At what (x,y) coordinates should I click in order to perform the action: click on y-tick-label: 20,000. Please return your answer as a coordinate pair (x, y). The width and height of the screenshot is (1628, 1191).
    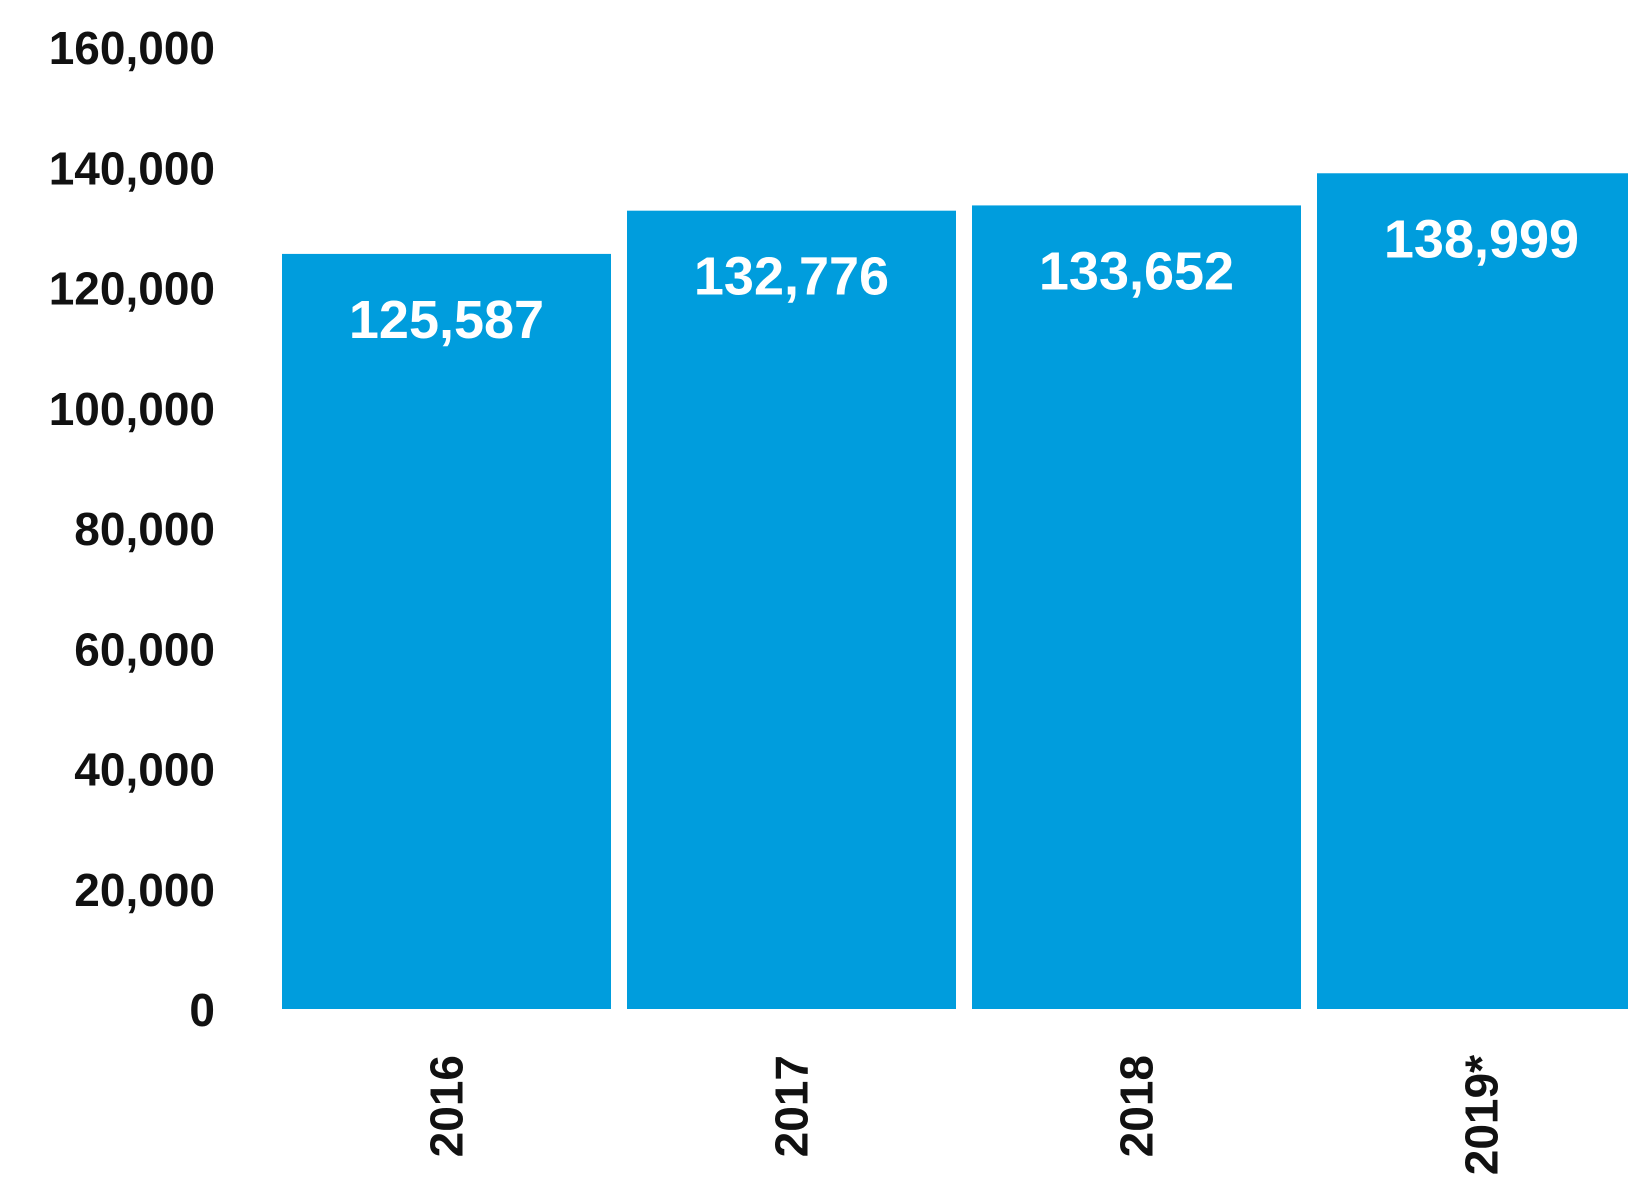
    Looking at the image, I should click on (144, 890).